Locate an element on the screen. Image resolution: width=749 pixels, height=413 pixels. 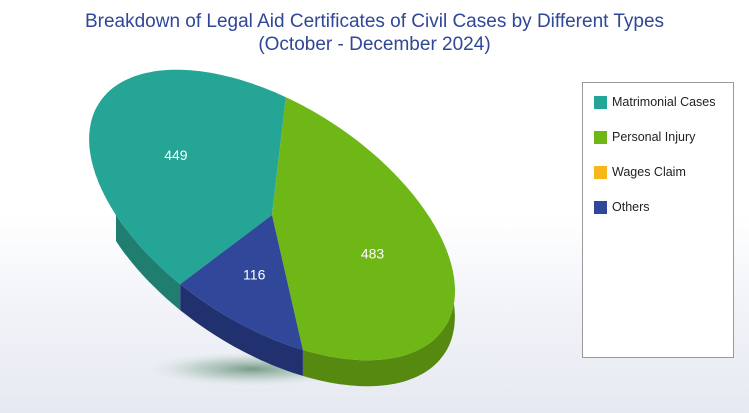
legend-item-others: Others is located at coordinates (622, 207).